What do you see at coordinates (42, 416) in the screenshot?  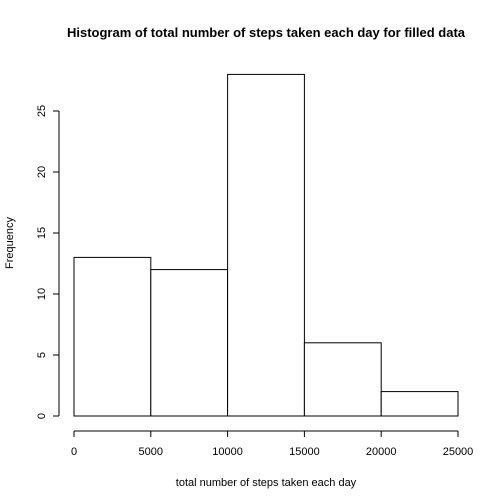 I see `y-tick-label-0: 0` at bounding box center [42, 416].